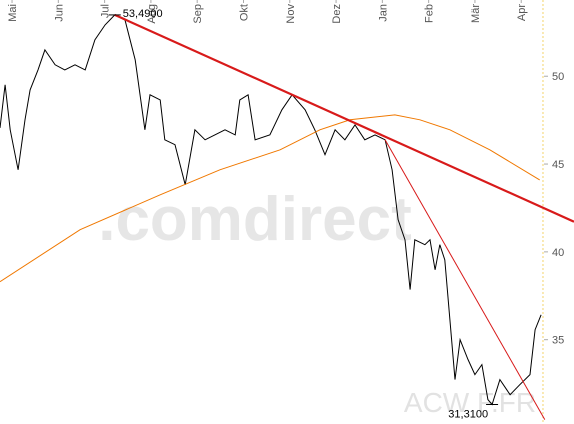 This screenshot has height=424, width=574. I want to click on x-tick-label: Sep, so click(198, 14).